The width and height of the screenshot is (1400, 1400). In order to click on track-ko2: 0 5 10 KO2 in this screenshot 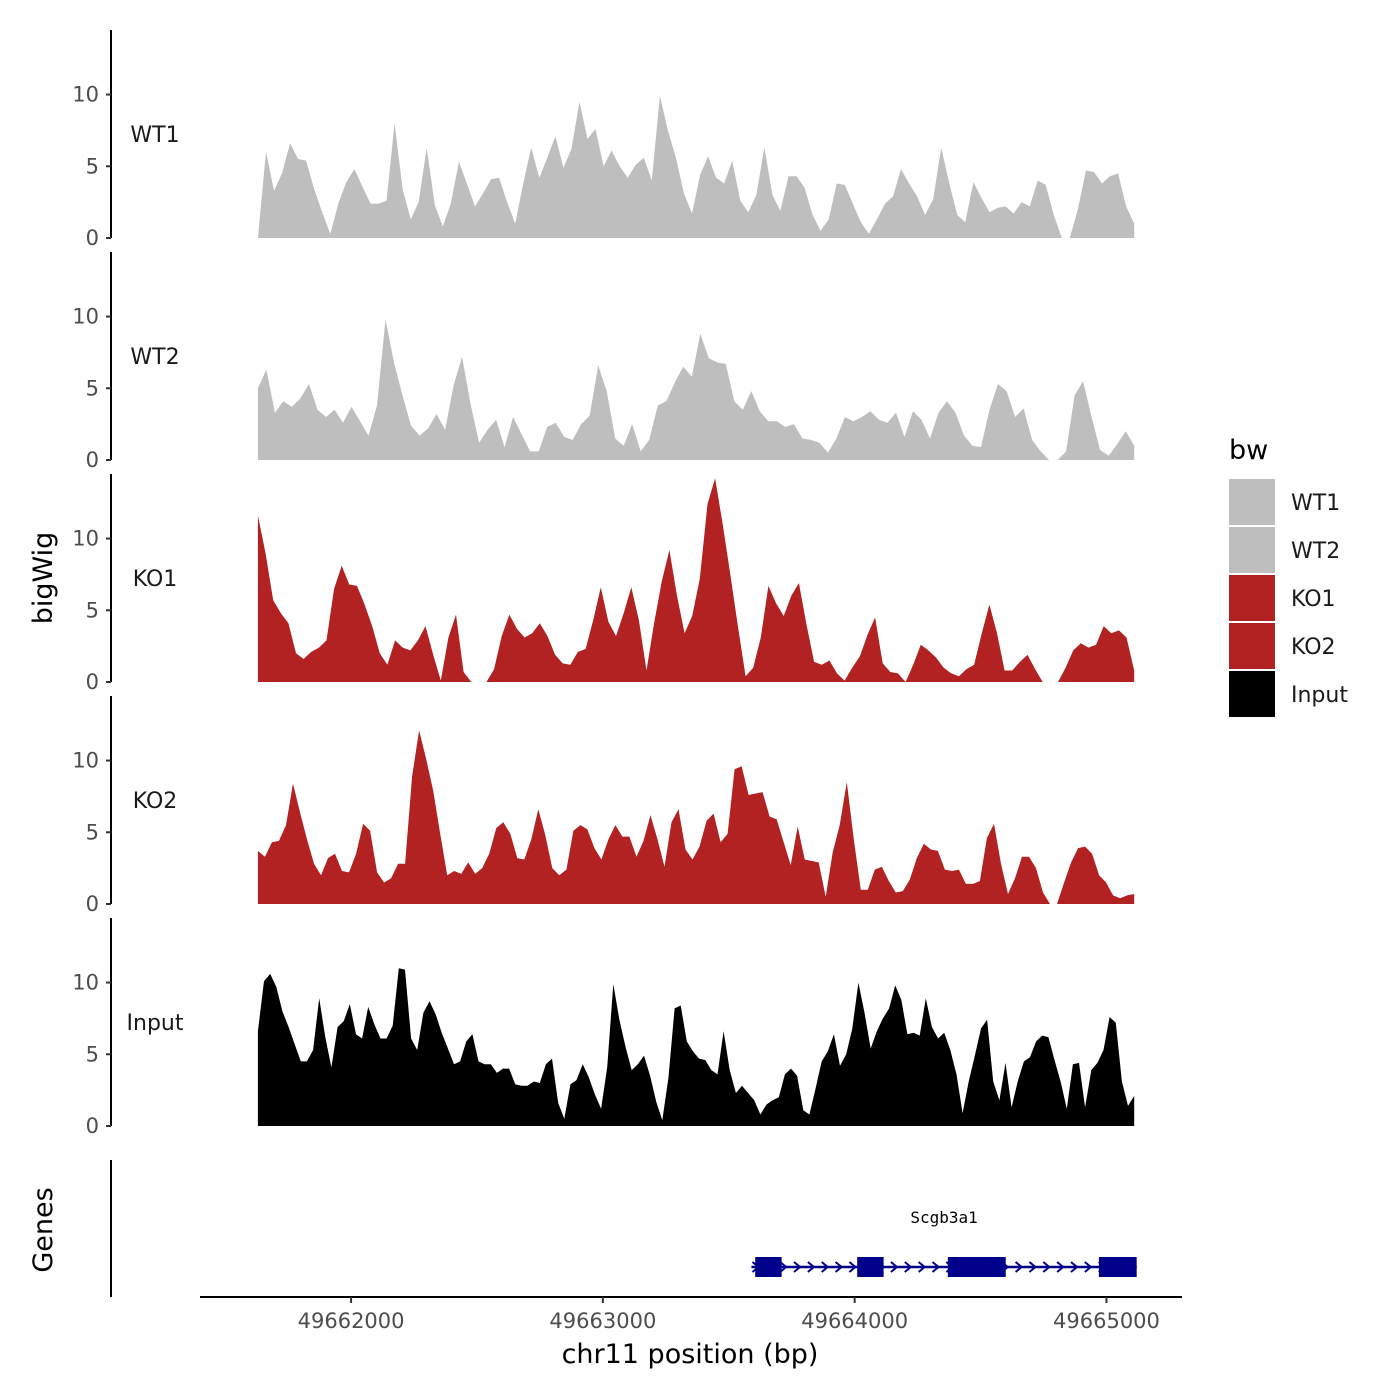, I will do `click(603, 806)`.